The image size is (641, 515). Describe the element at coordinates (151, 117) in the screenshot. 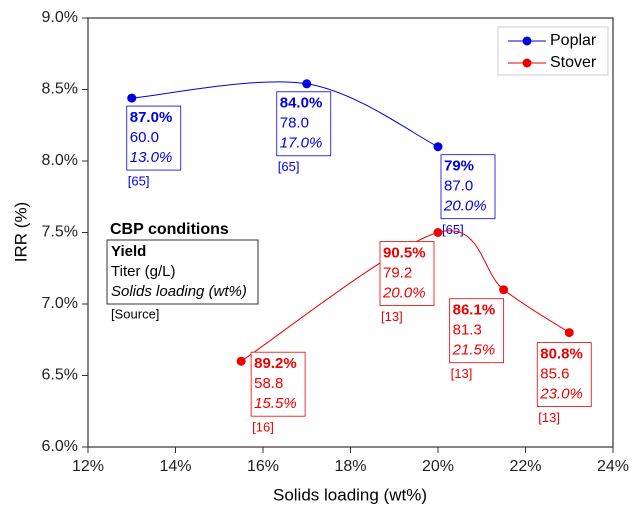

I see `annotation-yield: 87.0%` at that location.